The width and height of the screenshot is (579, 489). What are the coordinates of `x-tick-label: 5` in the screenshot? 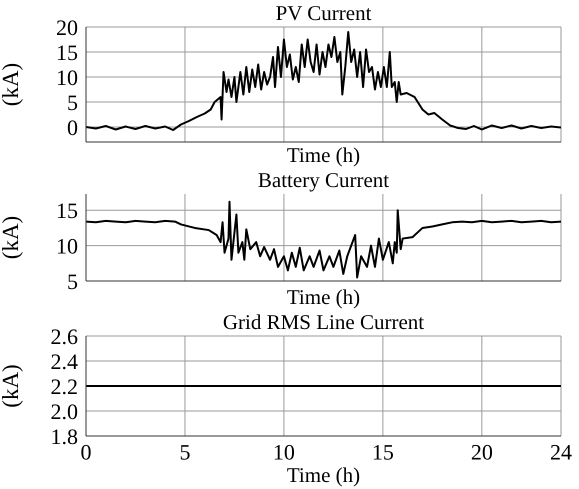 It's located at (184, 452).